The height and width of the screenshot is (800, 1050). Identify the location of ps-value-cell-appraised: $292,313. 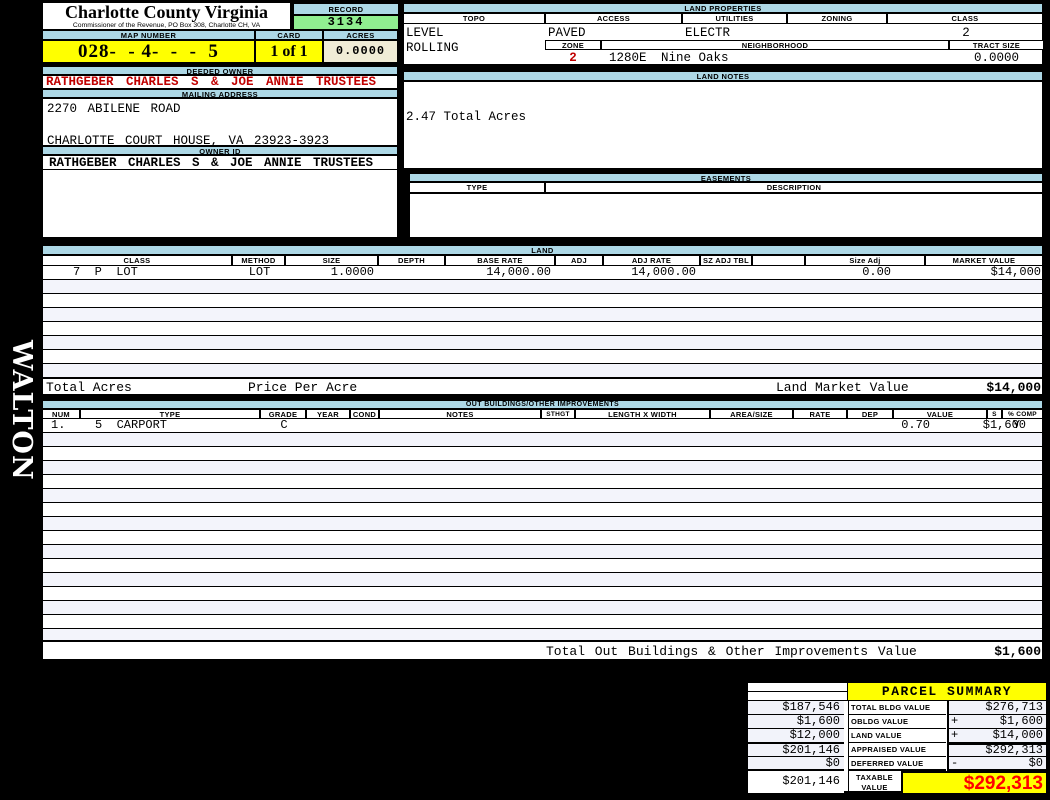
(996, 750).